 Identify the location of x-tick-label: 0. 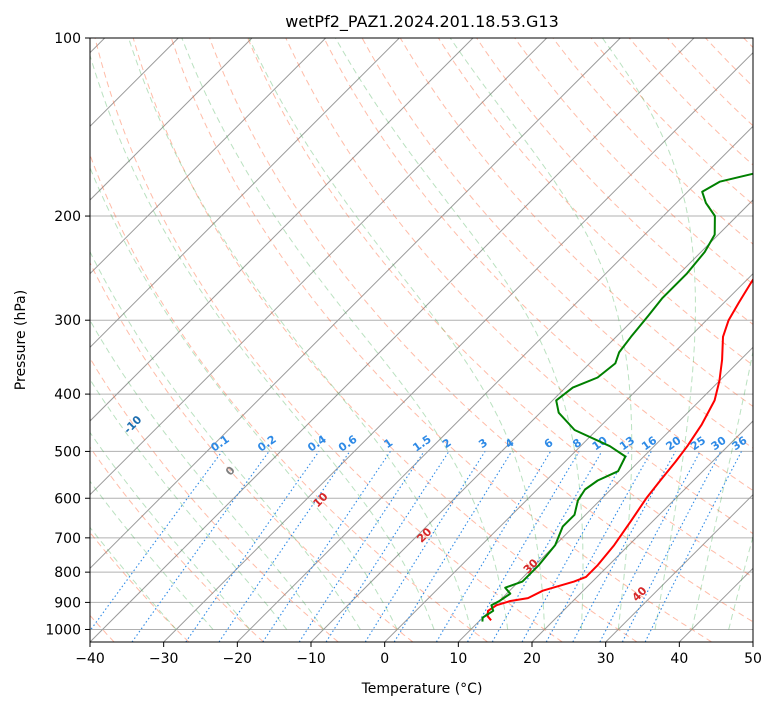
(384, 659).